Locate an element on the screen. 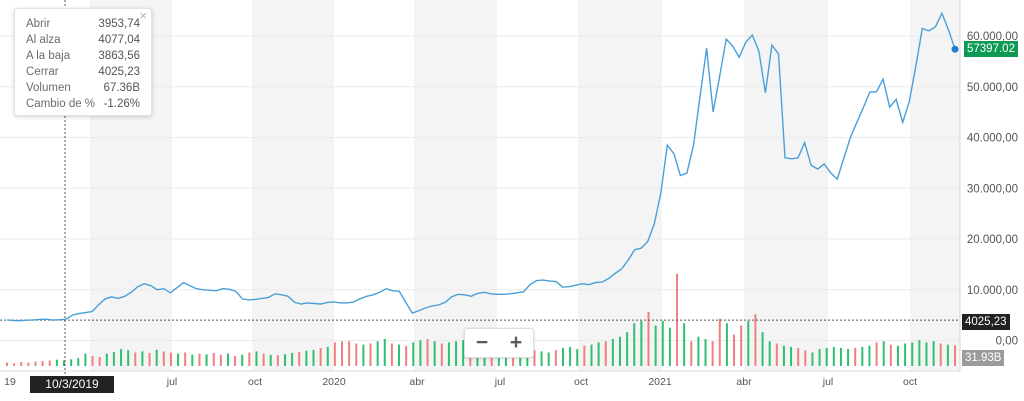 This screenshot has height=401, width=1024. tooltip-row-change: Cambio de % -1.26% is located at coordinates (83, 105).